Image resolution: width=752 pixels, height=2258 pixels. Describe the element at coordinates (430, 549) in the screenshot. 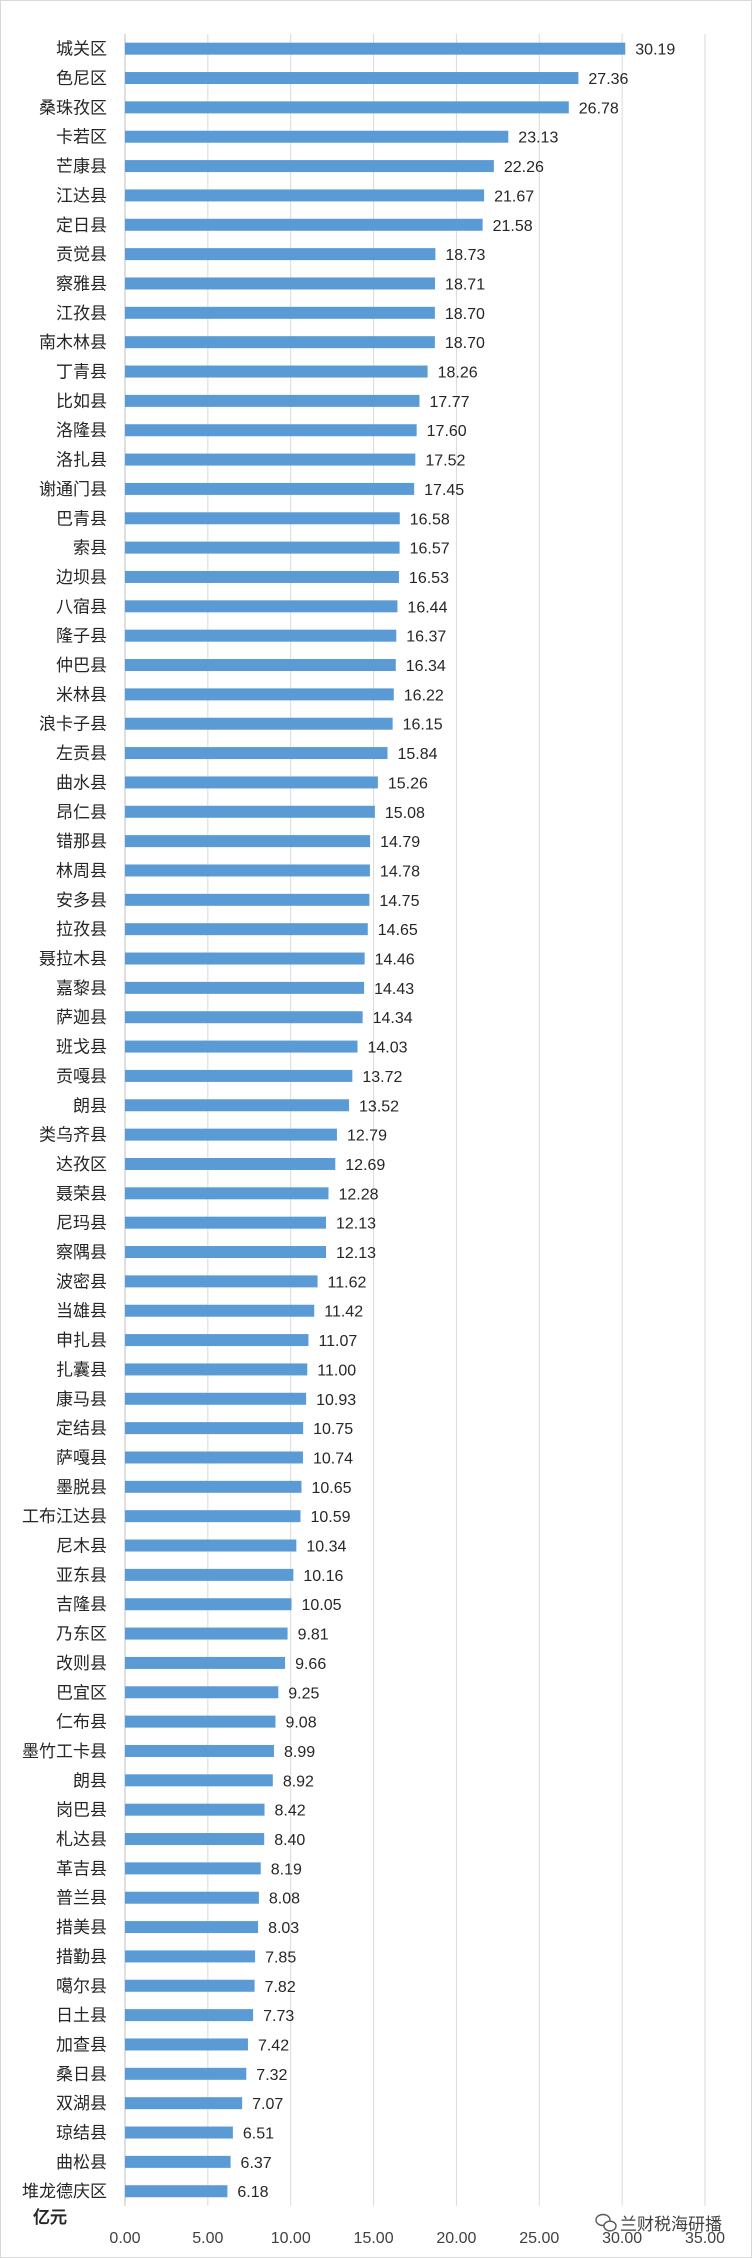

I see `value-label: 16.57` at that location.